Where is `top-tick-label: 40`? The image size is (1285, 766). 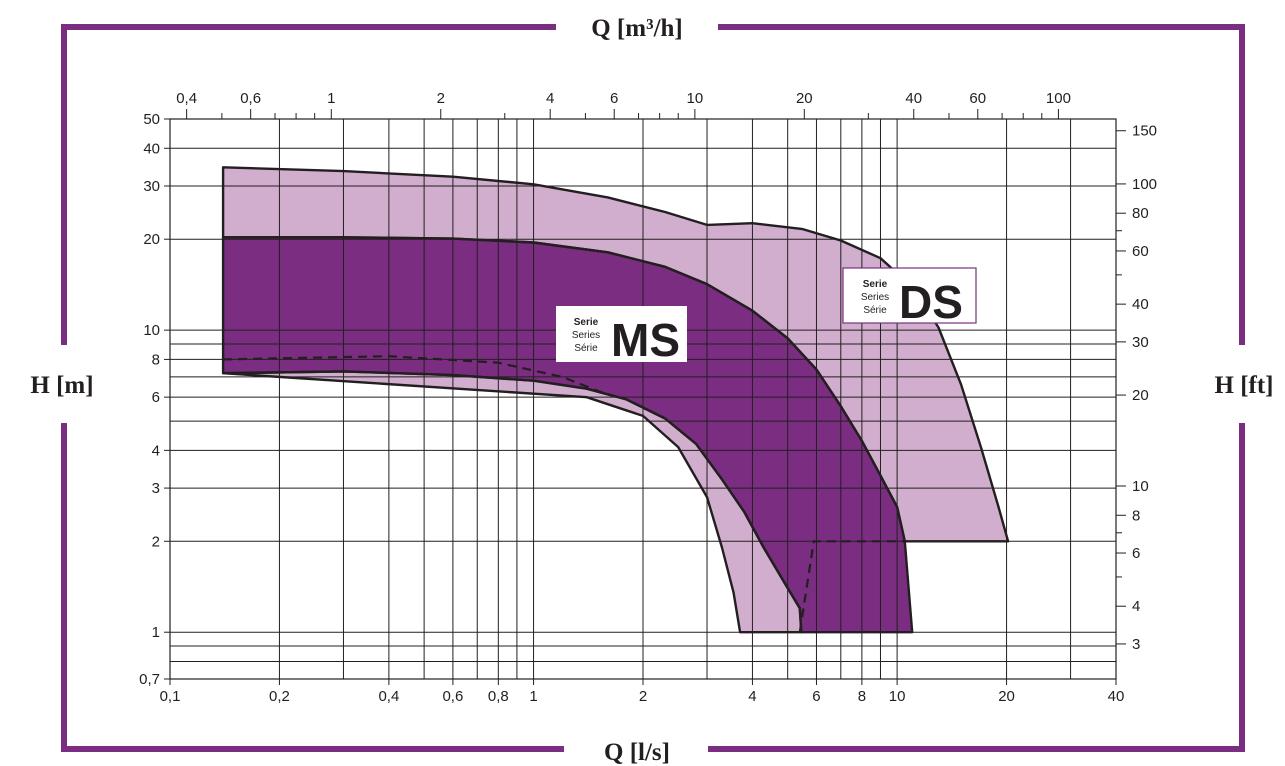
top-tick-label: 40 is located at coordinates (913, 98).